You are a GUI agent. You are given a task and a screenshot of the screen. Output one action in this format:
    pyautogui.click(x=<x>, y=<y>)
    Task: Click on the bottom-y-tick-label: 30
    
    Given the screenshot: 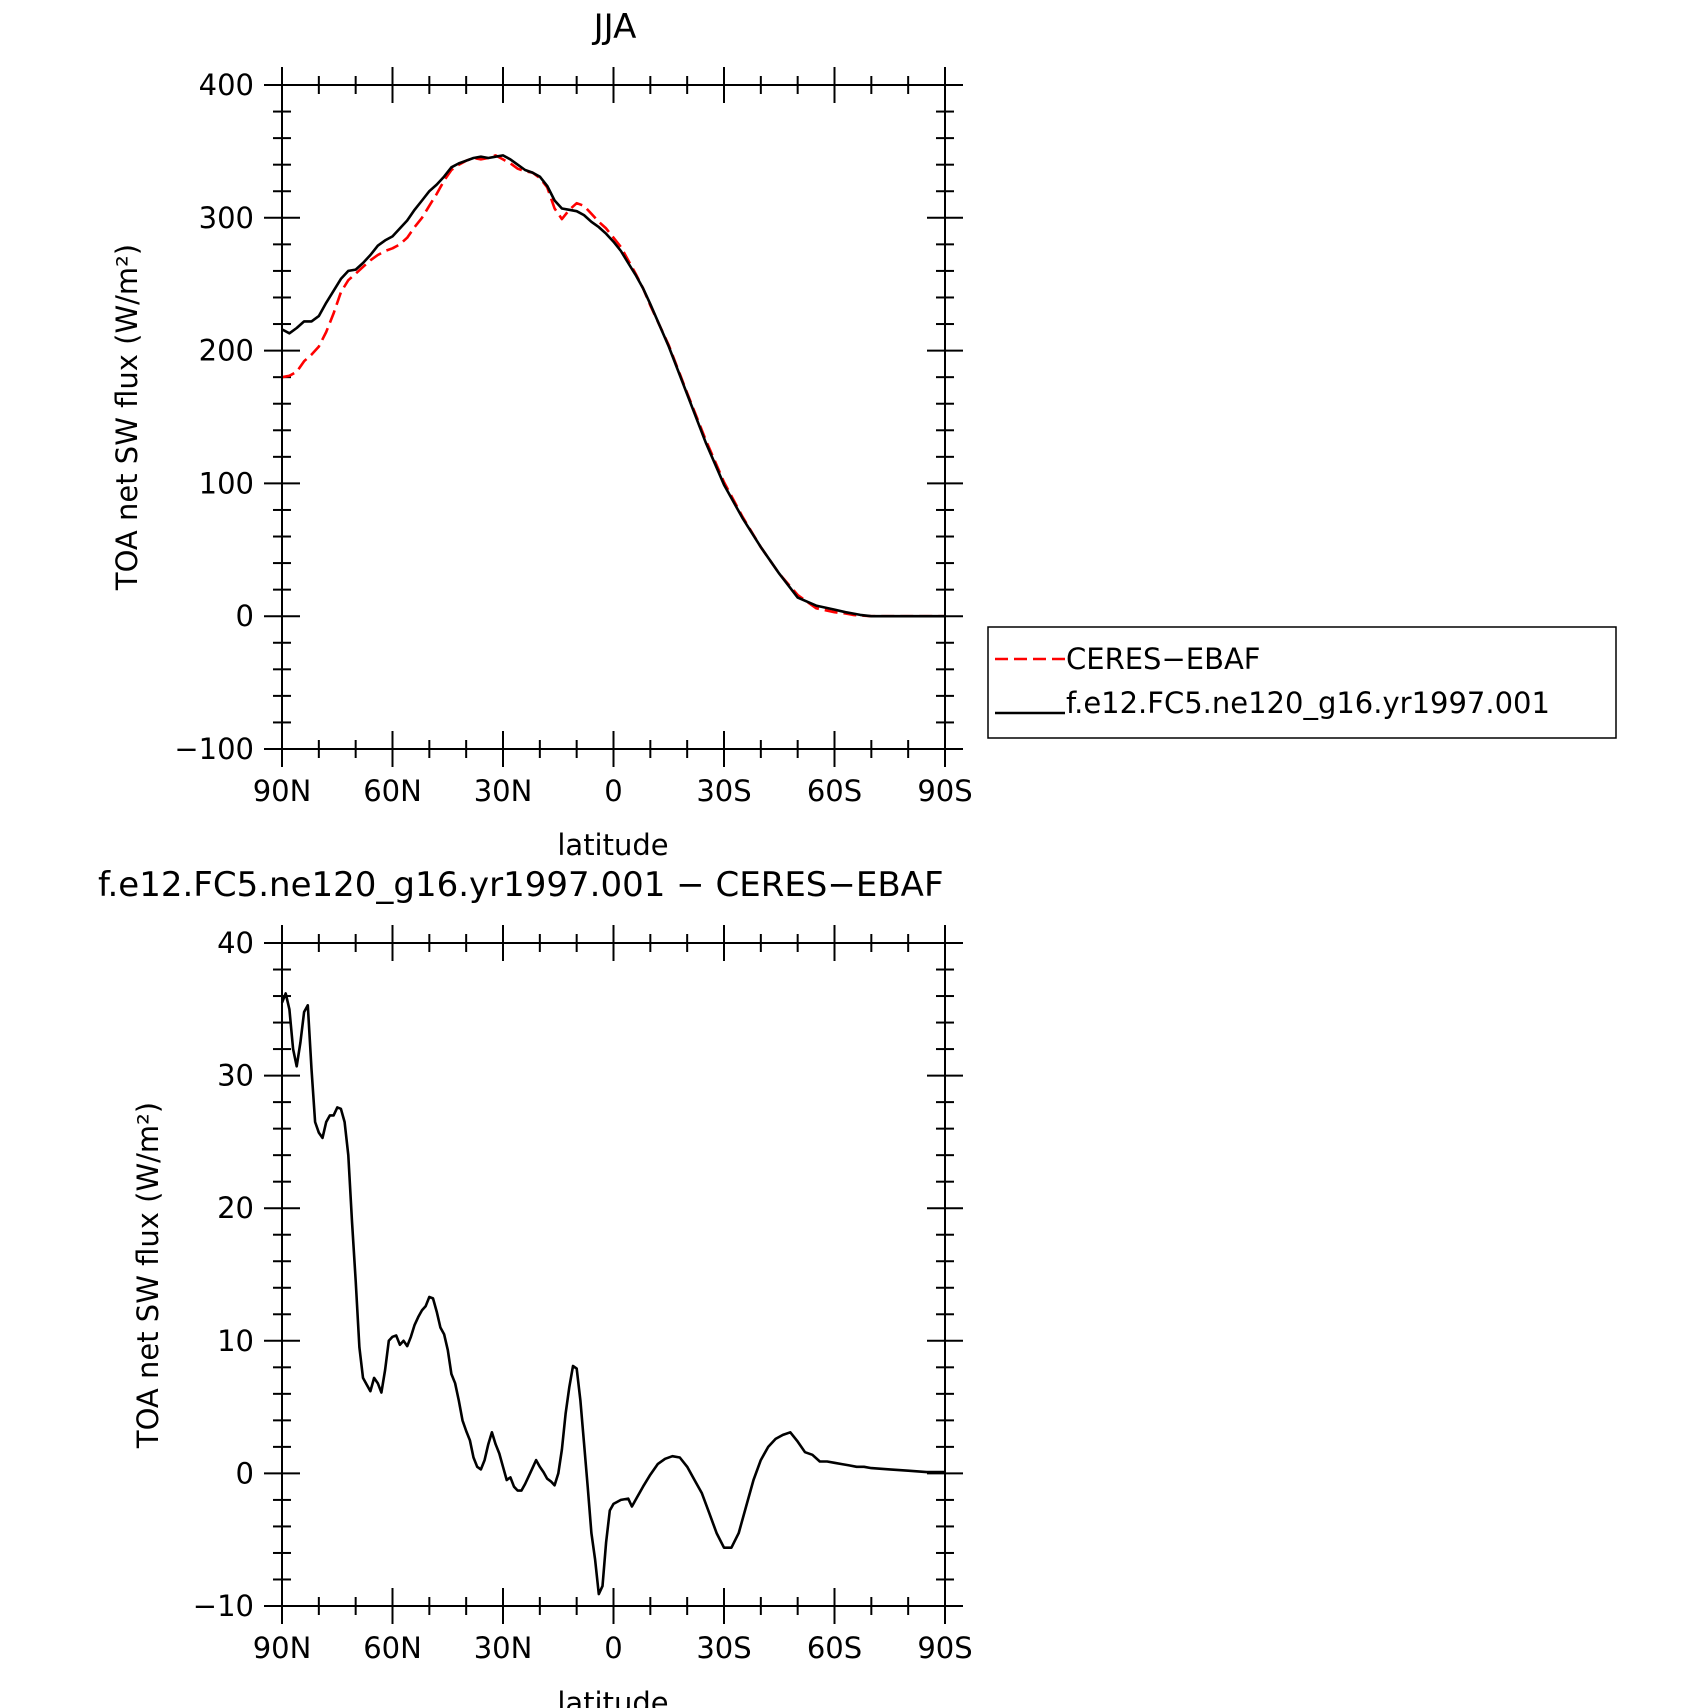 What is the action you would take?
    pyautogui.click(x=235, y=1076)
    